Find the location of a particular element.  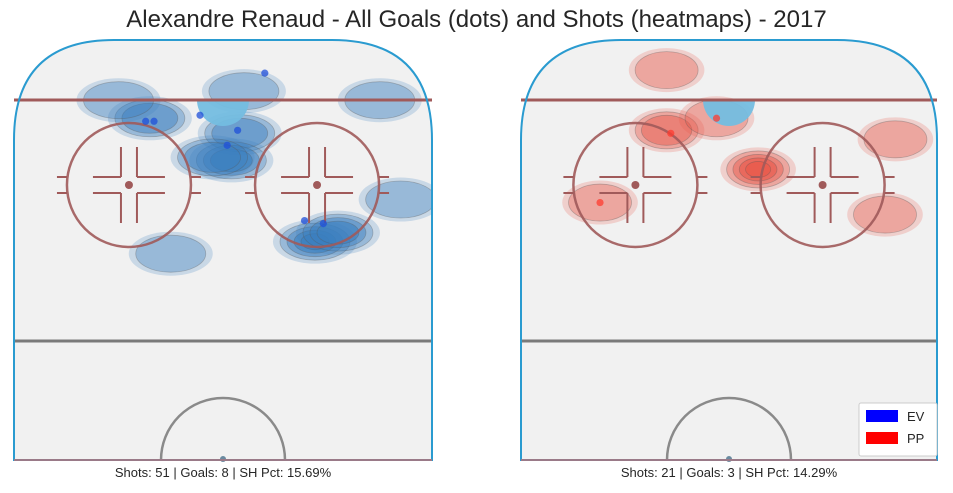

legend-swatch-pp is located at coordinates (882, 438).